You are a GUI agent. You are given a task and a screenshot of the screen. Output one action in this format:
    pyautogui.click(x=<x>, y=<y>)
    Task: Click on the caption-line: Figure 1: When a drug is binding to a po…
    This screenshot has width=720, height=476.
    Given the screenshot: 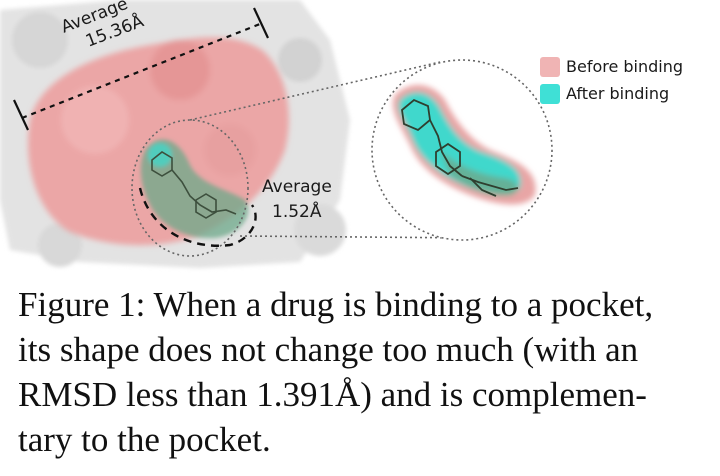 What is the action you would take?
    pyautogui.click(x=336, y=304)
    